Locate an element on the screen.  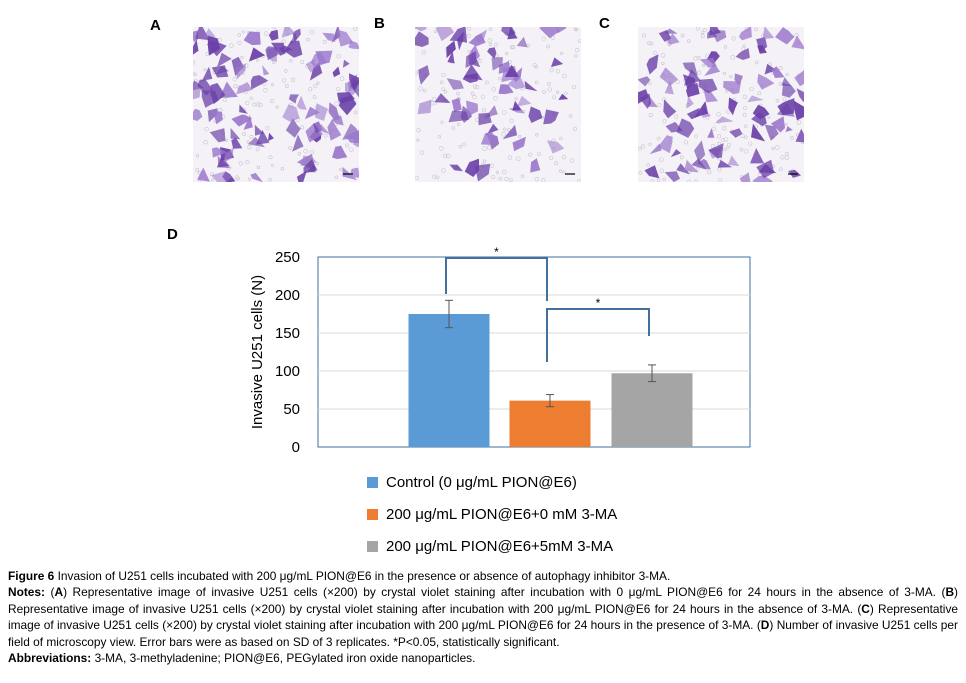
micrograph-a is located at coordinates (276, 104).